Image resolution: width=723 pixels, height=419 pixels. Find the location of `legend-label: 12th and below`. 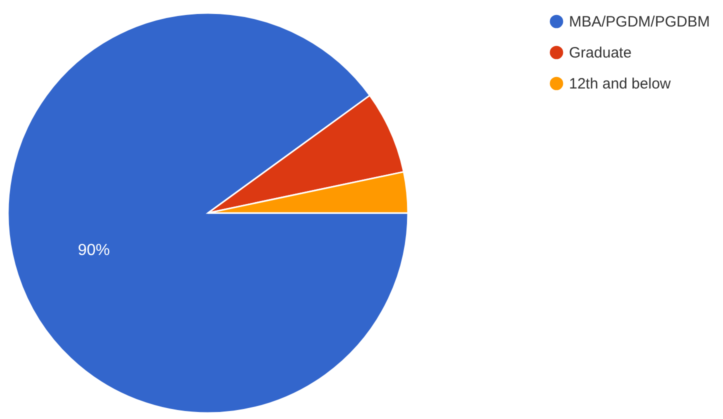

legend-label: 12th and below is located at coordinates (620, 84).